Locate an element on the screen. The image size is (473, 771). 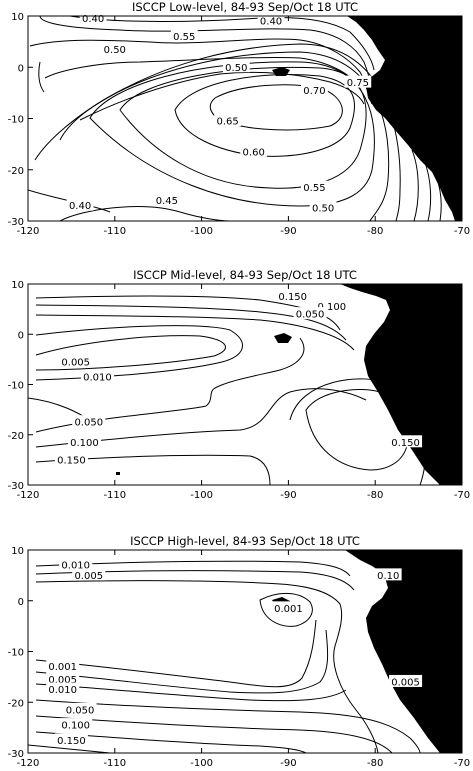
island-dot is located at coordinates (118, 473).